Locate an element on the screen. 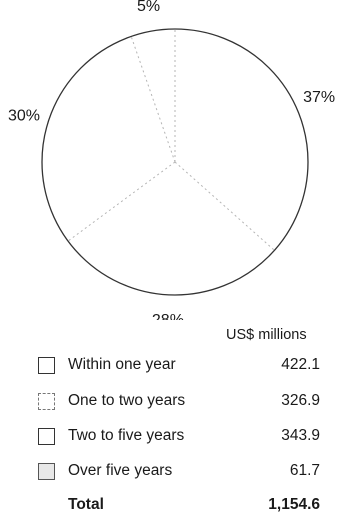  legend-value: 422.1 is located at coordinates (300, 364).